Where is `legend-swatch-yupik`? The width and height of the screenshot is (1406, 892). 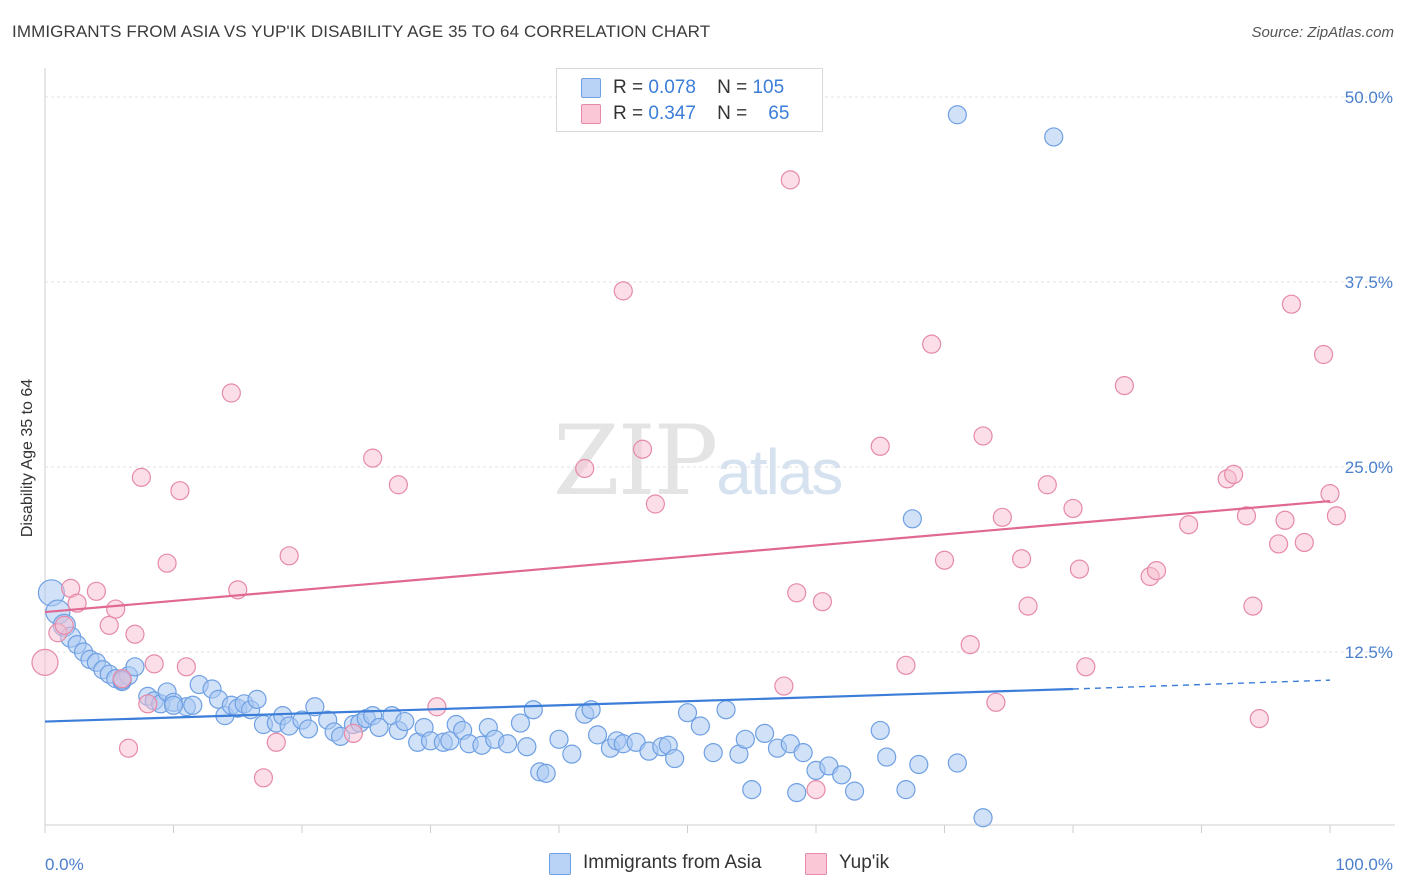 legend-swatch-yupik is located at coordinates (591, 114).